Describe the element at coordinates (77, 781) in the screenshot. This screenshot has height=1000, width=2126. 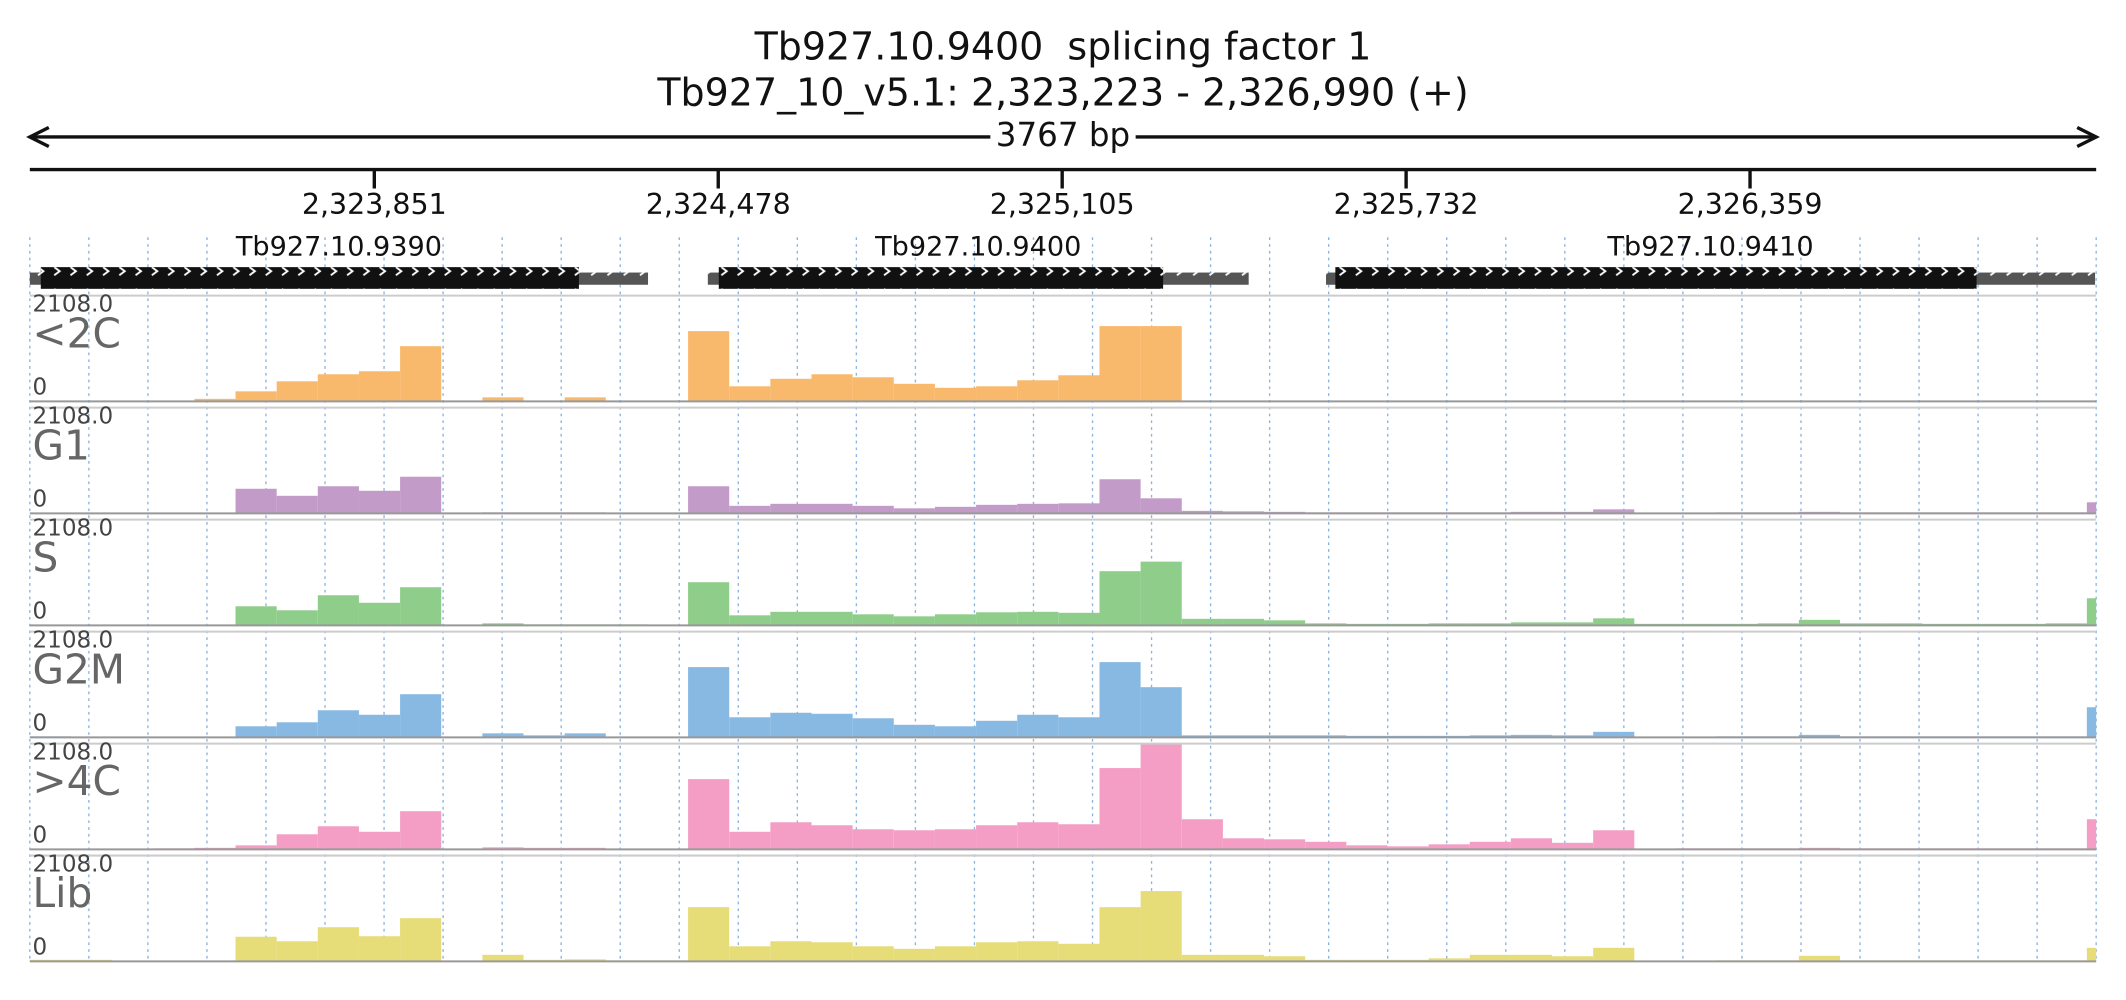
I see `track-label: >4C` at that location.